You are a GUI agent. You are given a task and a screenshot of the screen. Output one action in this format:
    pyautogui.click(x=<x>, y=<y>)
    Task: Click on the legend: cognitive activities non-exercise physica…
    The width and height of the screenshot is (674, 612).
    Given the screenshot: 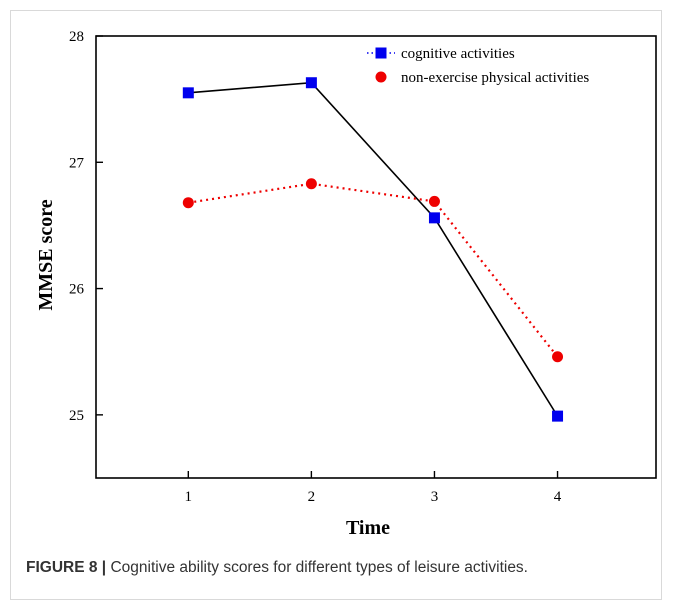 What is the action you would take?
    pyautogui.click(x=478, y=66)
    